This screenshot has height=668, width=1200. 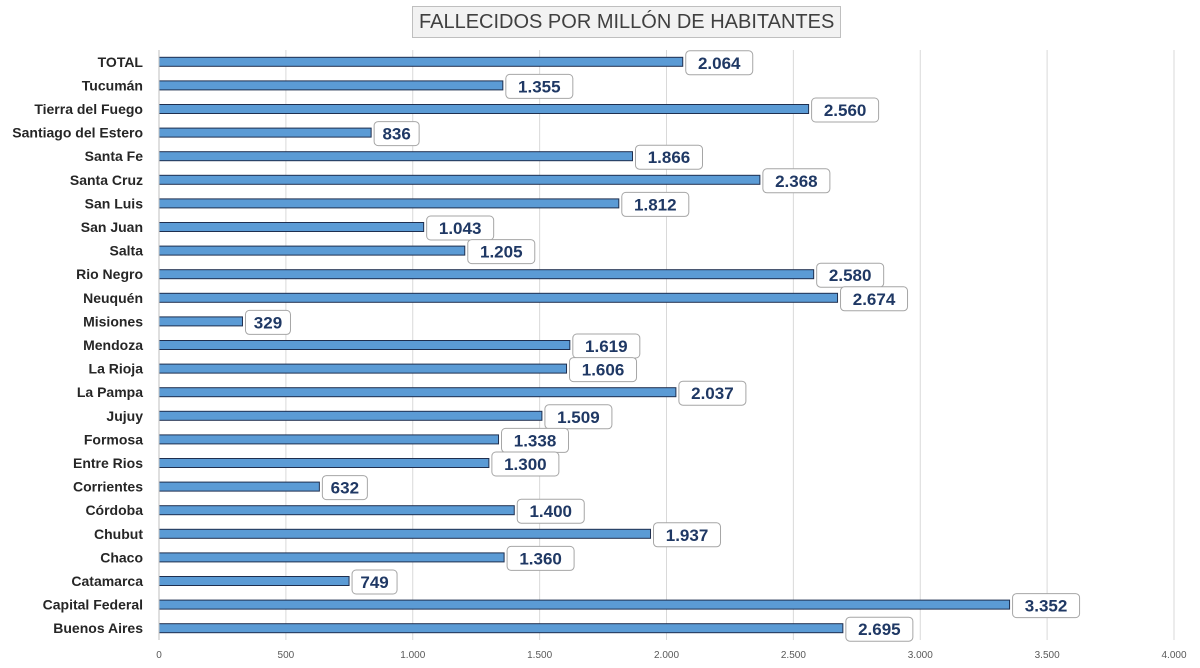 I want to click on category-label: Tierra del Fuego, so click(x=88, y=109).